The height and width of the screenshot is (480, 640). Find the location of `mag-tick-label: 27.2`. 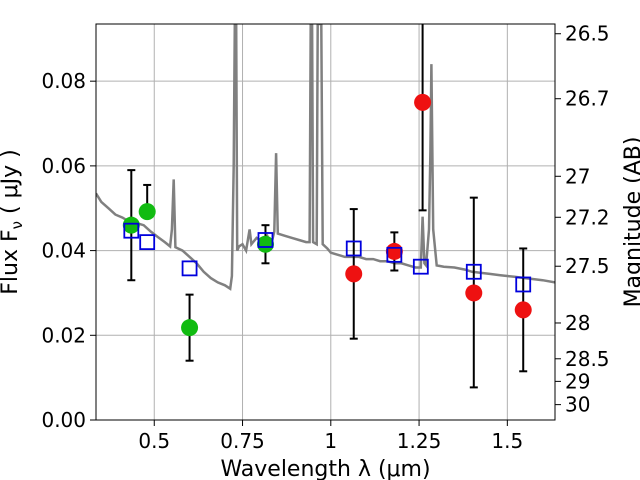

mag-tick-label: 27.2 is located at coordinates (587, 217).